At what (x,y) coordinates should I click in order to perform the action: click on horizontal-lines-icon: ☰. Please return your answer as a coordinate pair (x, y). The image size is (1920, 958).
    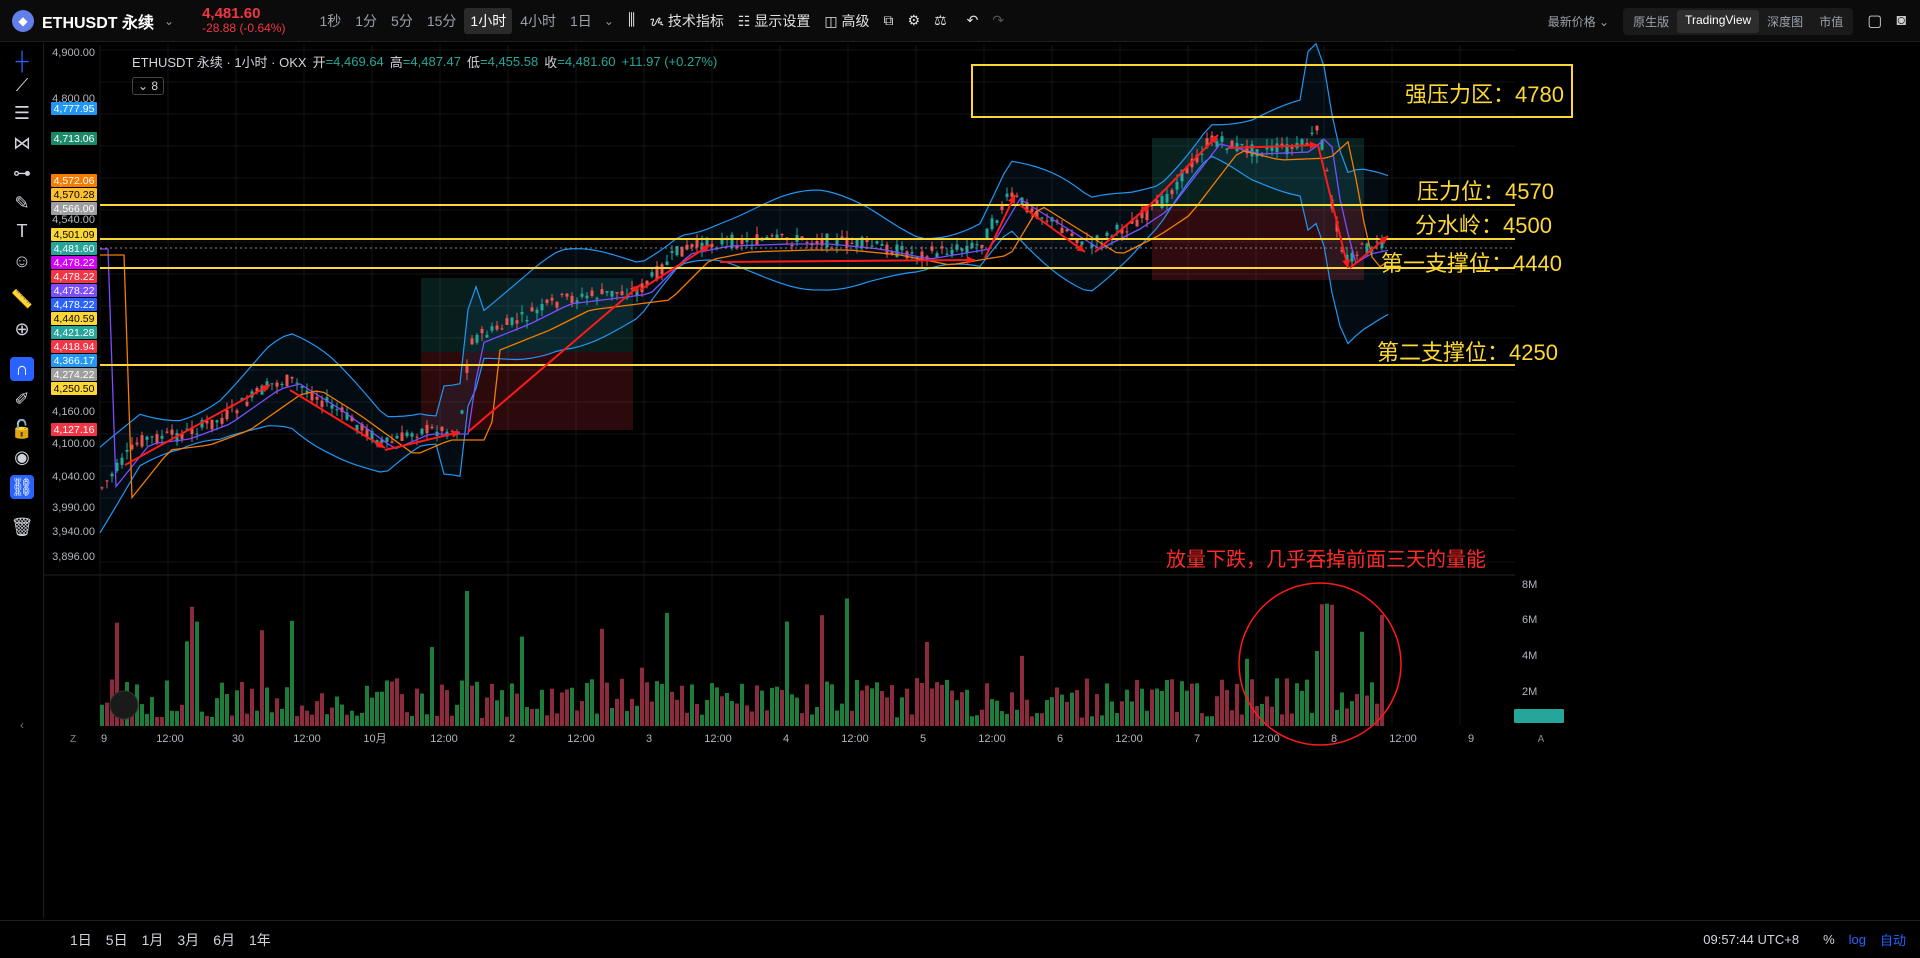
    Looking at the image, I should click on (22, 113).